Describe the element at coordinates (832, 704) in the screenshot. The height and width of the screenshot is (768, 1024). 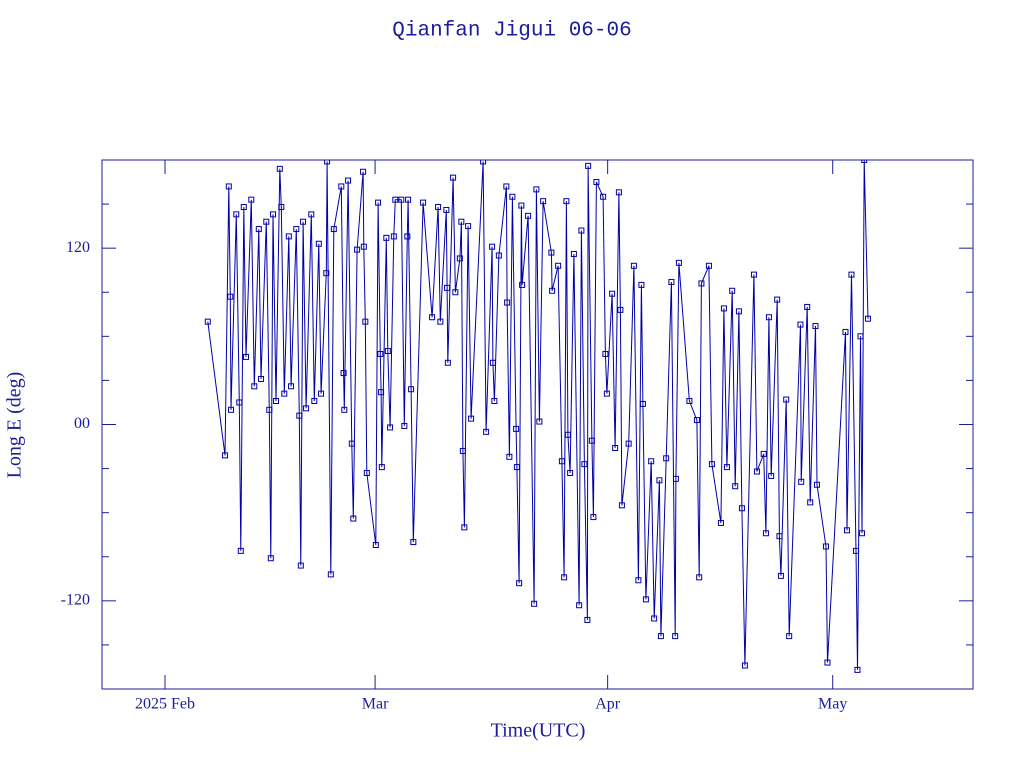
I see `x-tick-label: May` at that location.